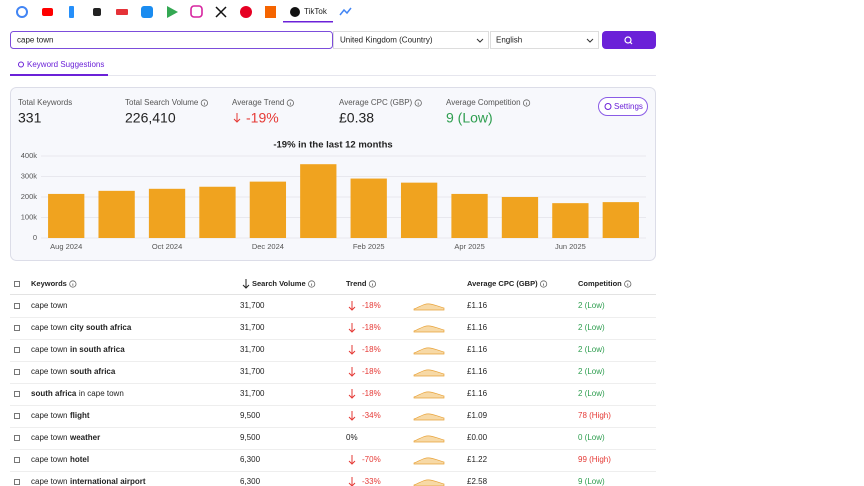 This screenshot has width=864, height=486. Describe the element at coordinates (167, 246) in the screenshot. I see `x-tick-label: Oct 2024` at that location.